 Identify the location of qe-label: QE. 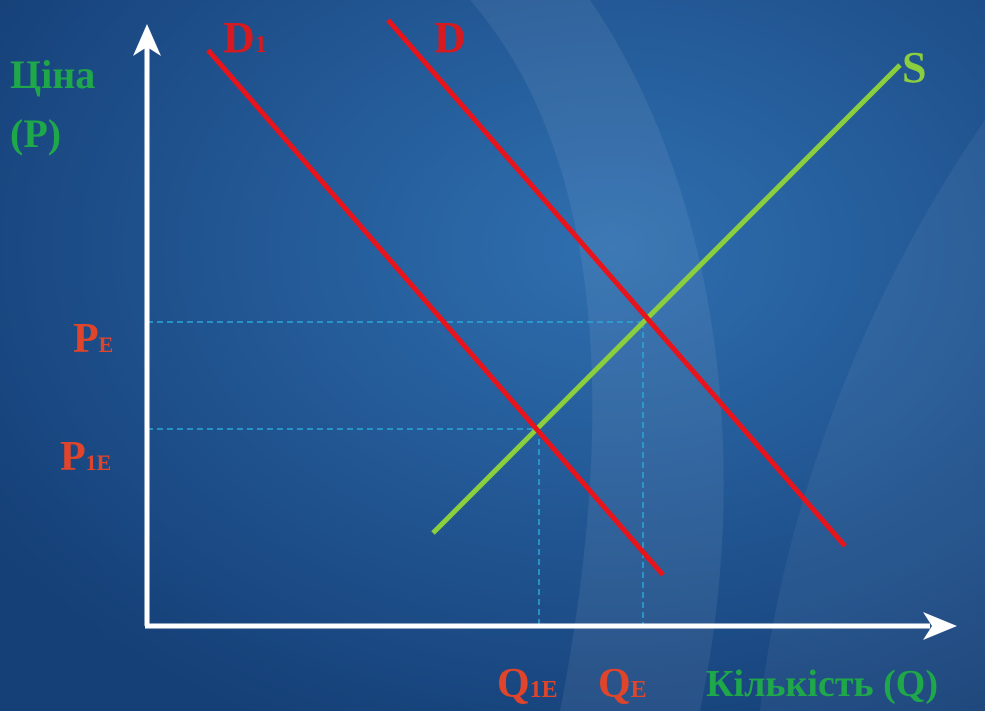
(622, 684).